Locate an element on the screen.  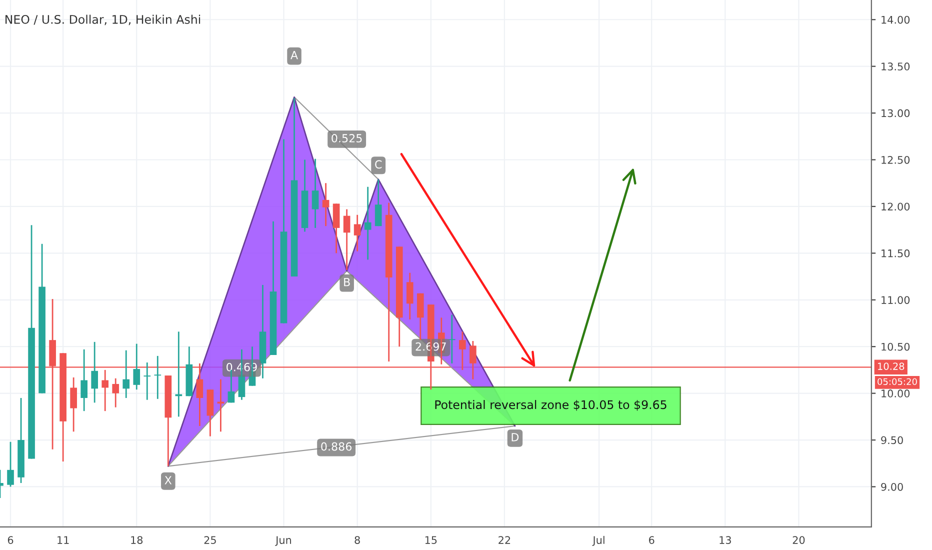
annotation: X is located at coordinates (168, 480).